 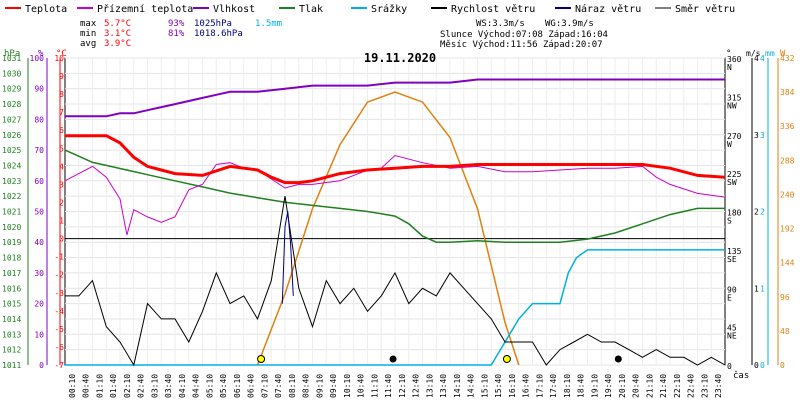 What do you see at coordinates (59, 329) in the screenshot?
I see `tick-temp: -5` at bounding box center [59, 329].